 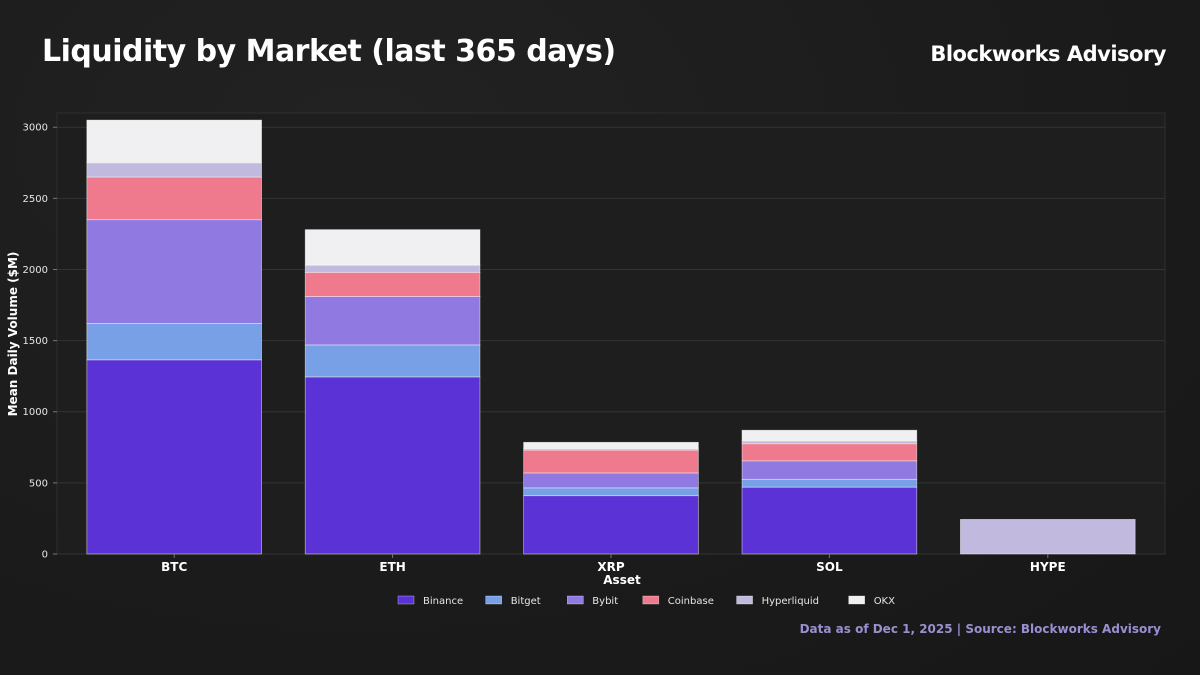 What do you see at coordinates (174, 342) in the screenshot?
I see `bar-segment-btc-bitget` at bounding box center [174, 342].